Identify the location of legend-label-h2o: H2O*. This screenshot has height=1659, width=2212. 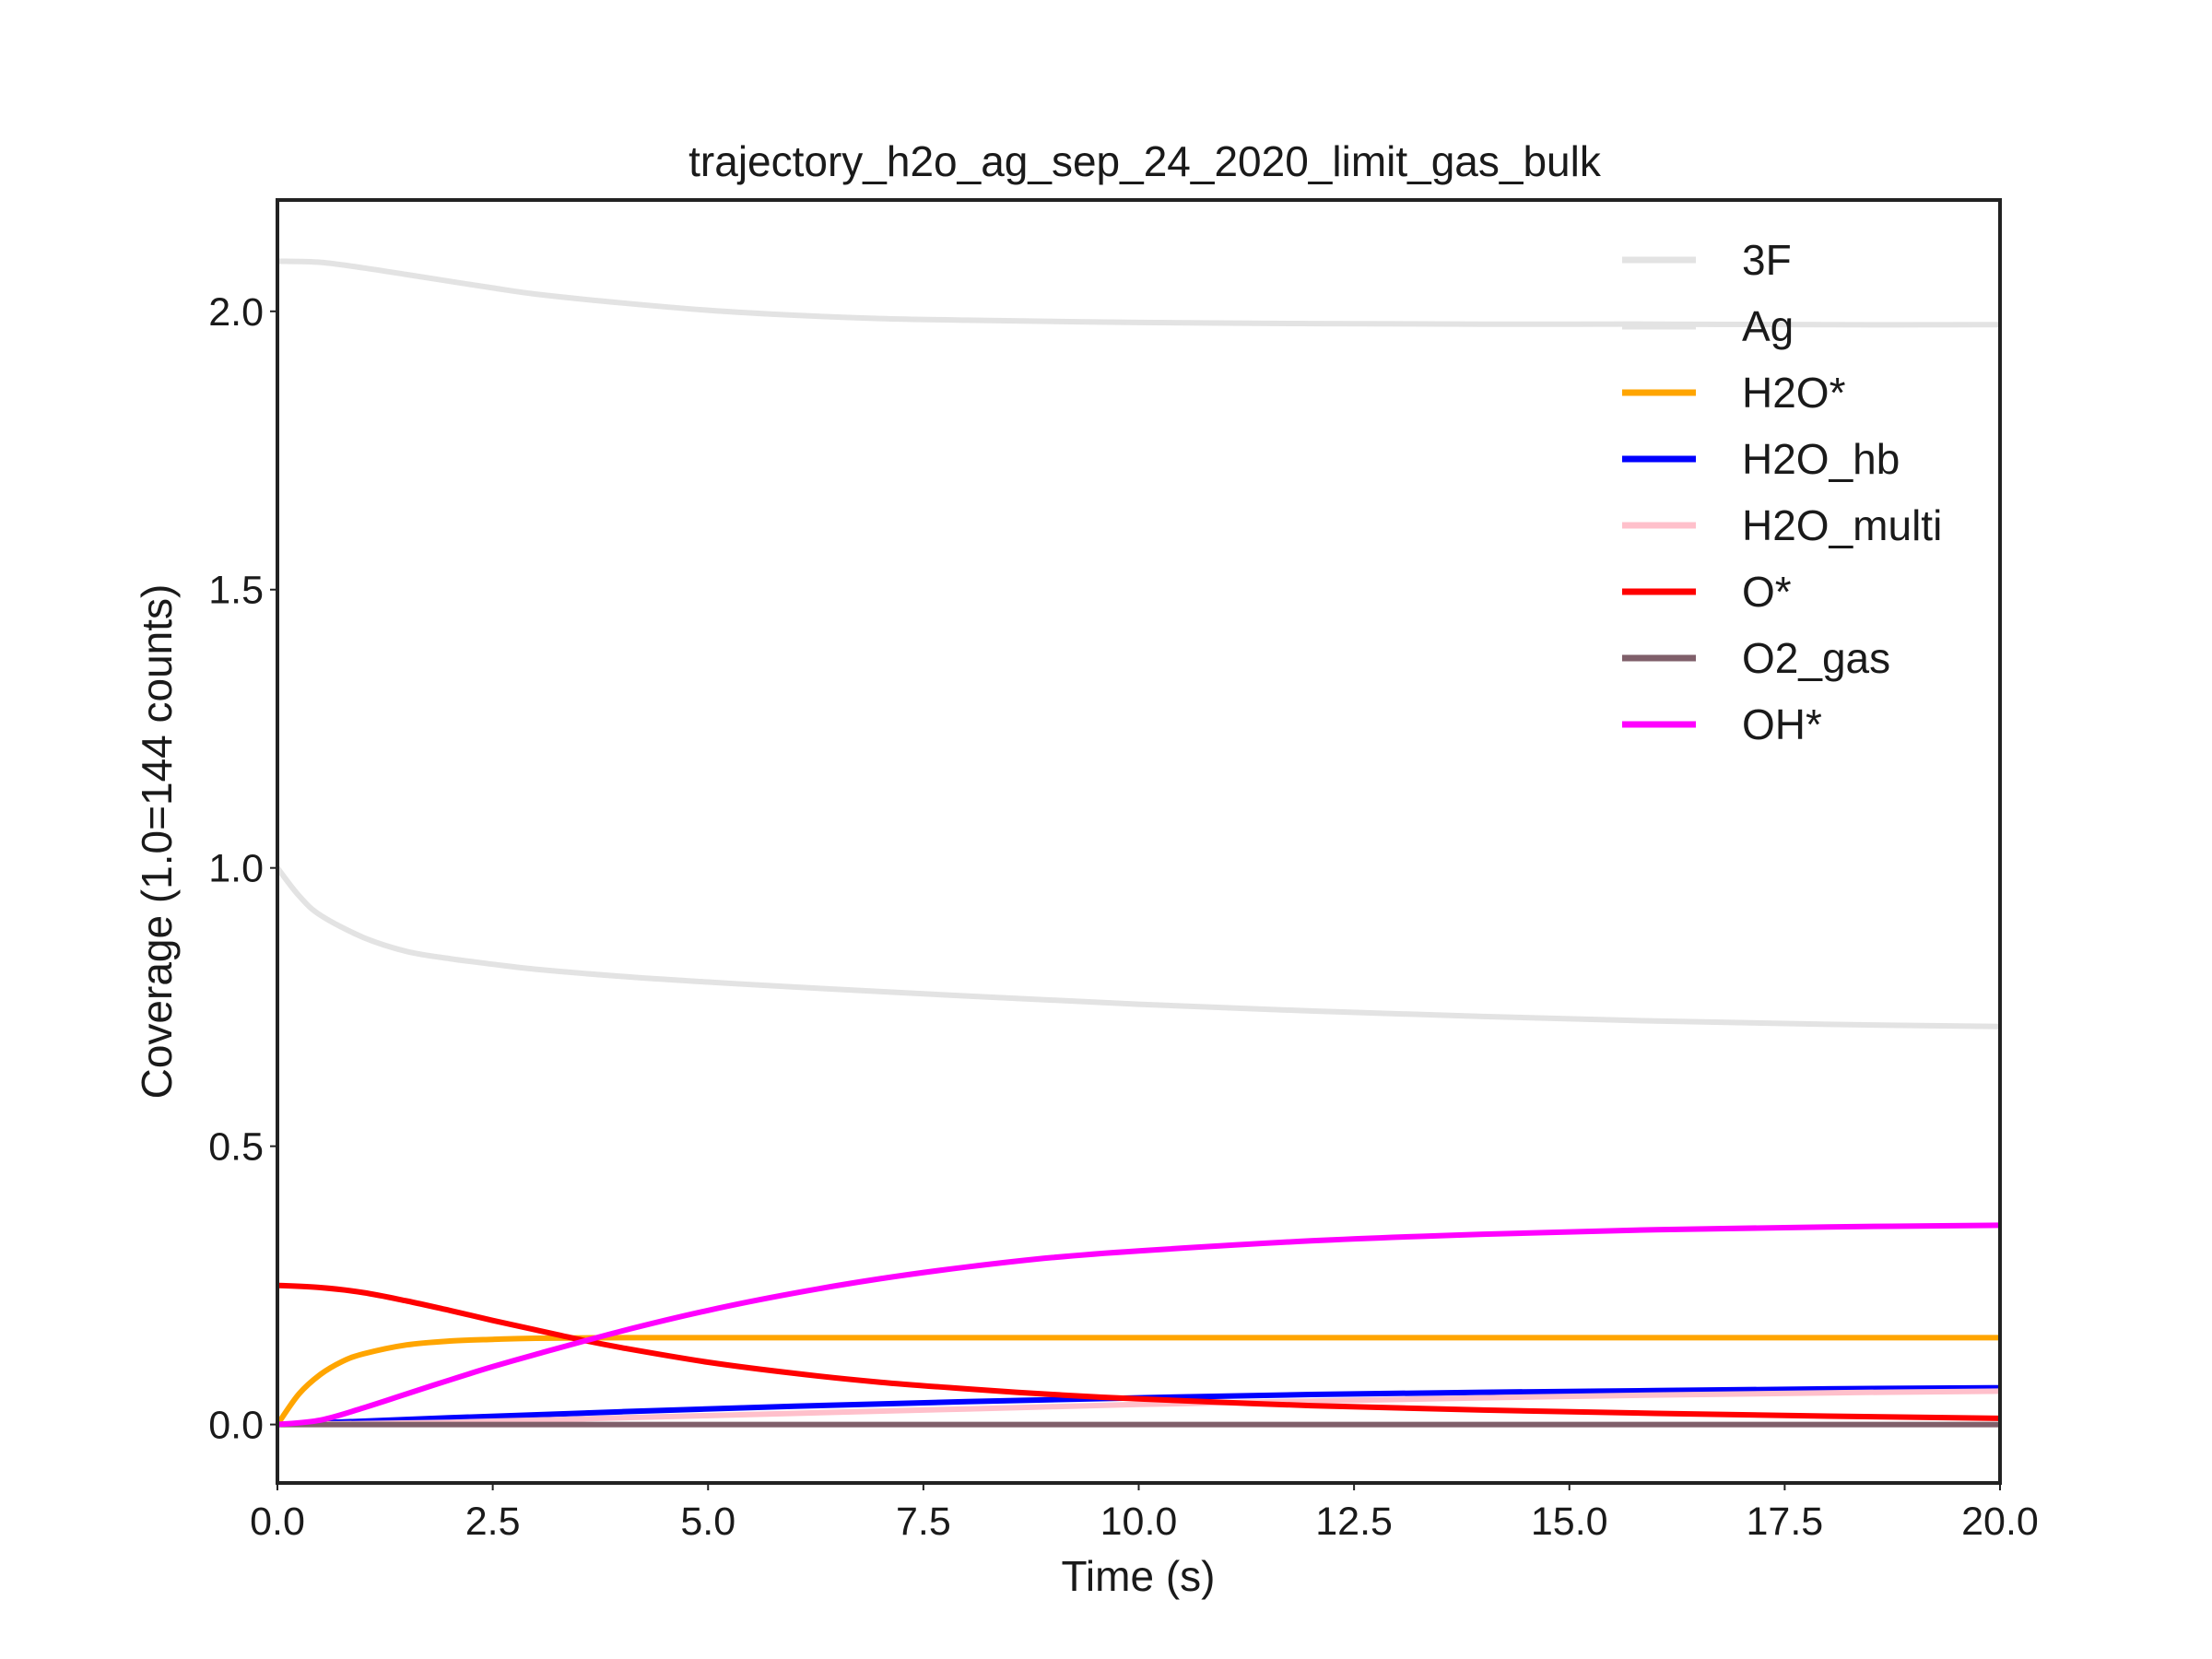
(1794, 393).